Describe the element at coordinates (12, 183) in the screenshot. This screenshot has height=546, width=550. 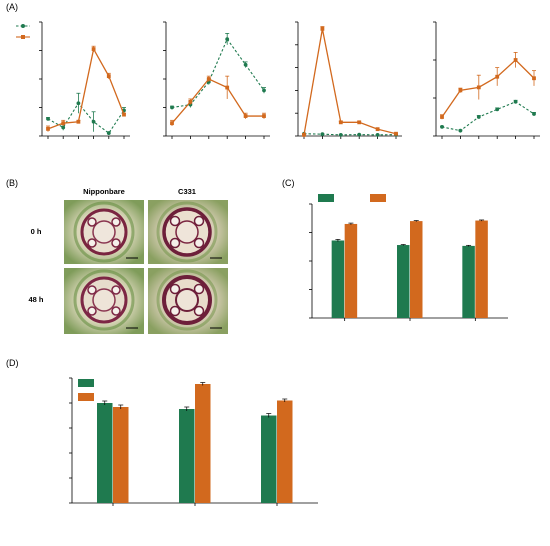
I see `panel-label-b: (B)` at that location.